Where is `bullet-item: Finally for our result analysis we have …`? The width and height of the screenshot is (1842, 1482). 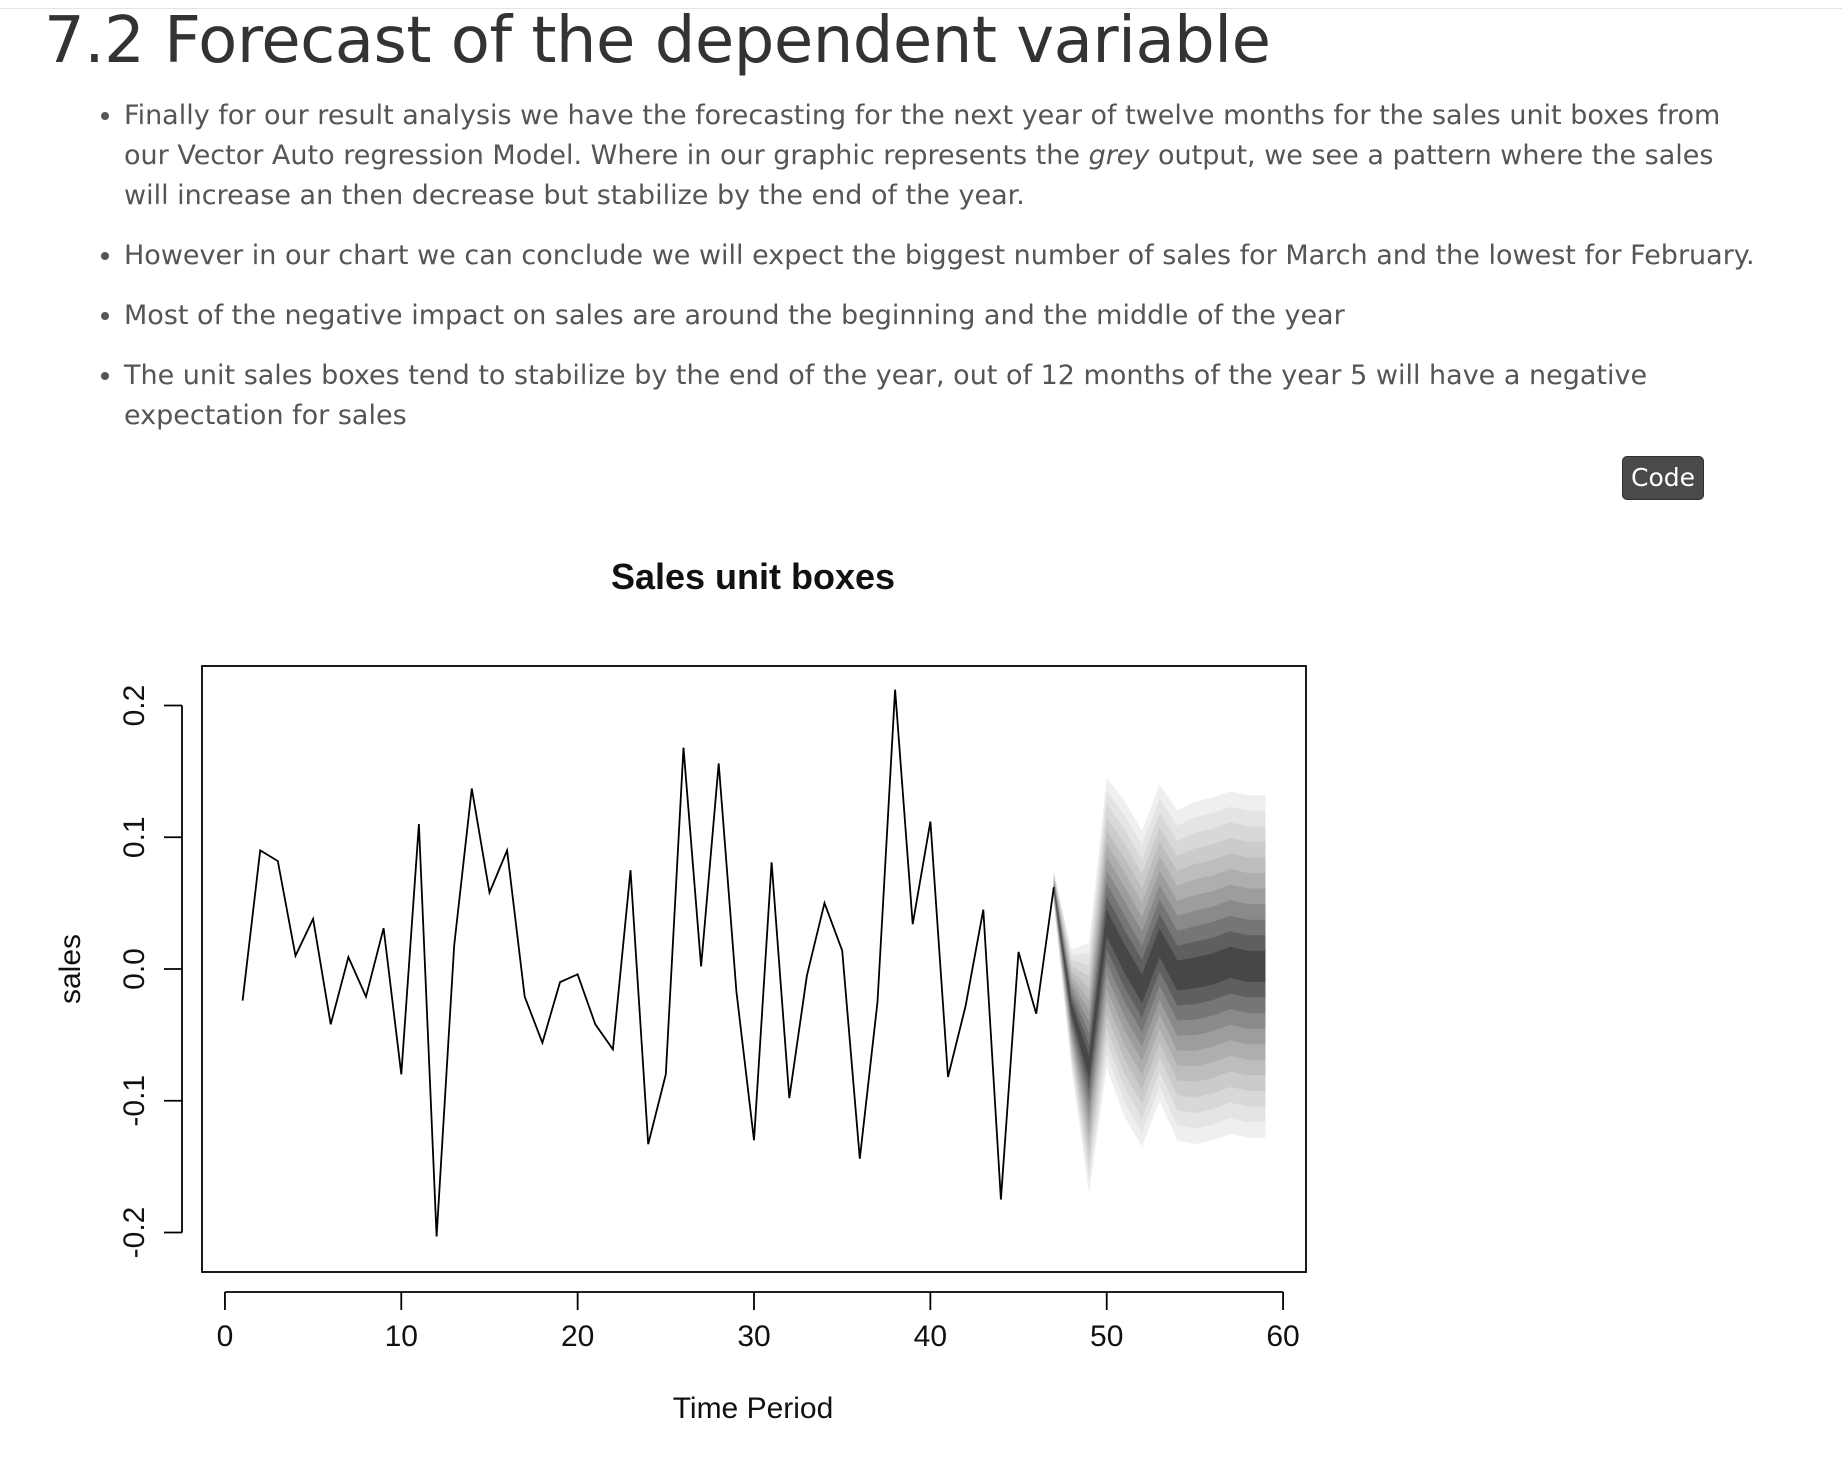
bullet-item: Finally for our result analysis we have … is located at coordinates (944, 156).